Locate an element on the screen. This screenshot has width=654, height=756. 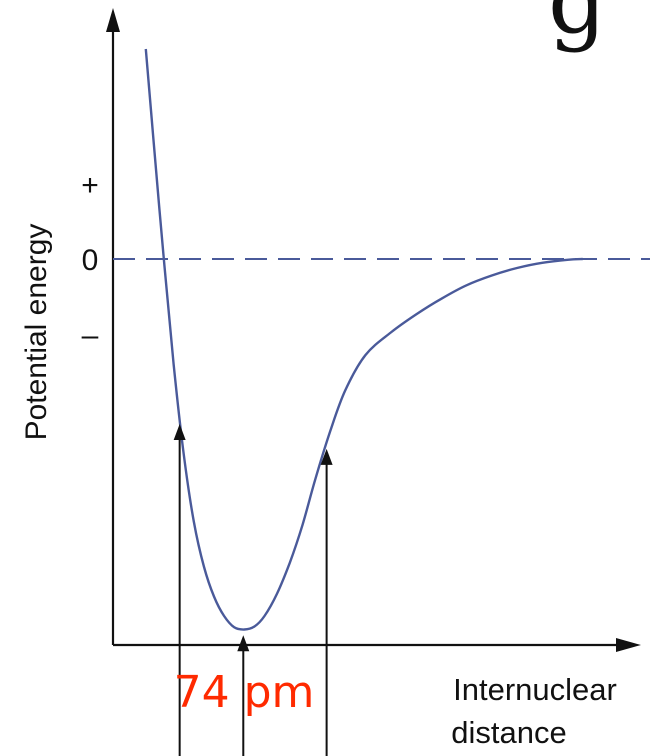
y-axis-label: Potential energy is located at coordinates (36, 332).